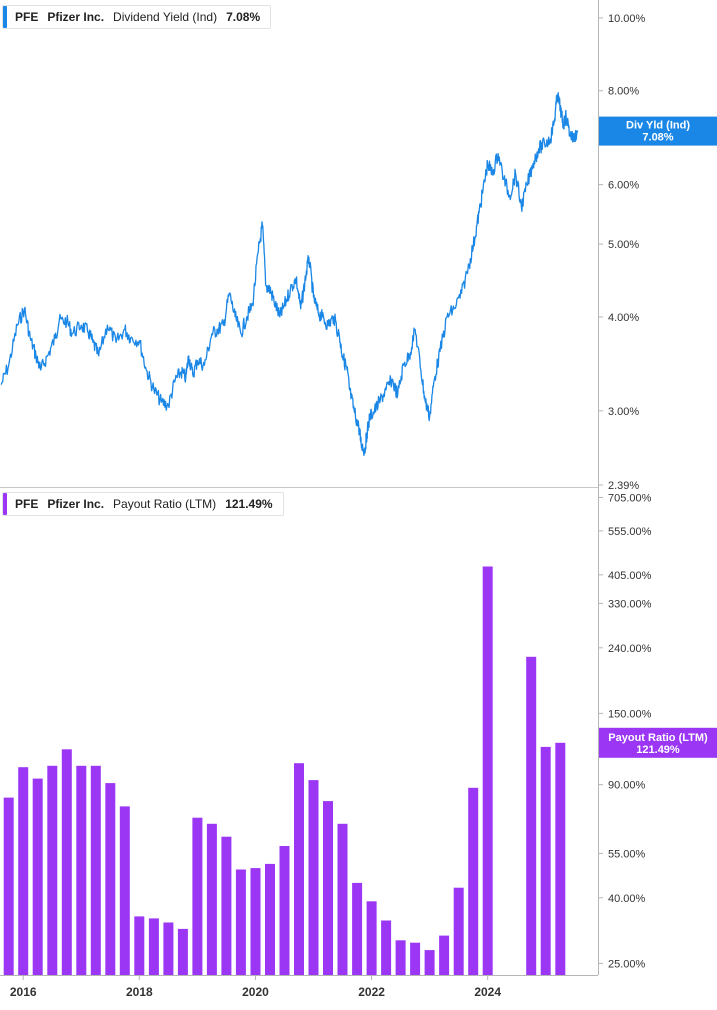 This screenshot has height=1010, width=717. Describe the element at coordinates (623, 412) in the screenshot. I see `yield-axis-tick-label: 3.00%` at that location.